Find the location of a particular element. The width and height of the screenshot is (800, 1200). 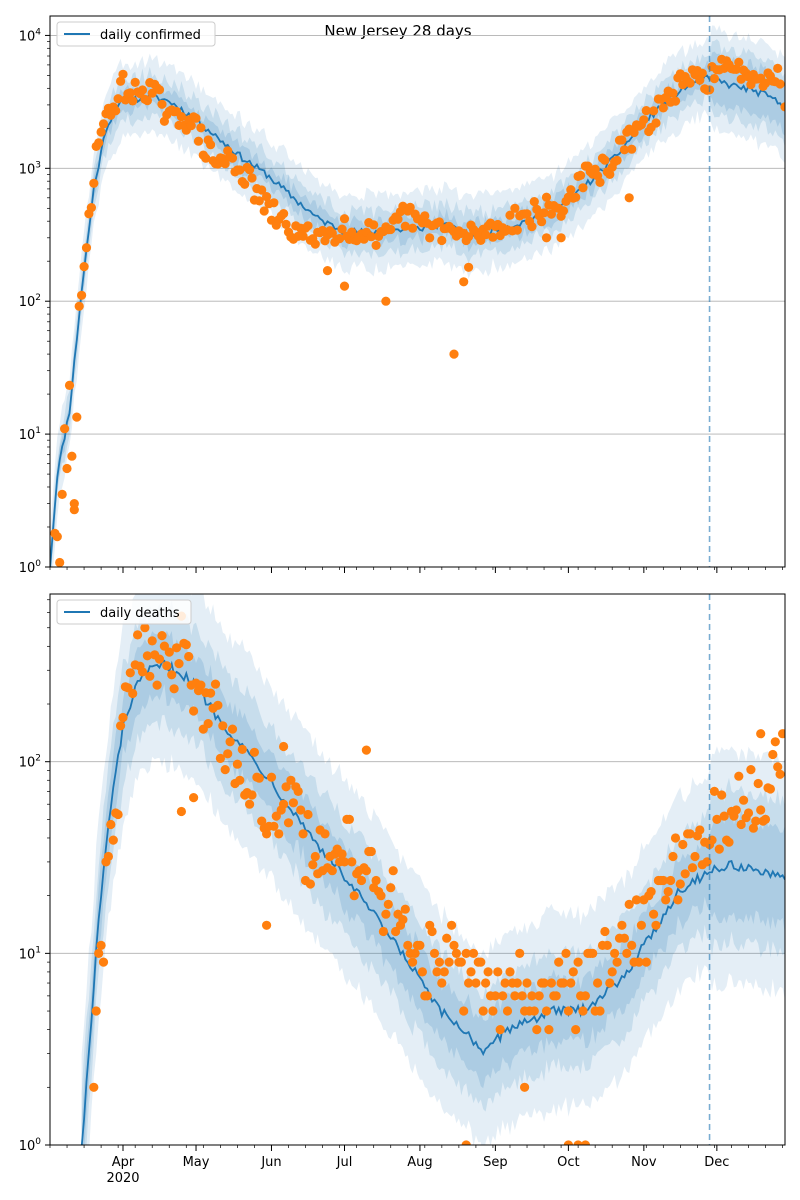

y-tick-label: 104 is located at coordinates (30, 35).